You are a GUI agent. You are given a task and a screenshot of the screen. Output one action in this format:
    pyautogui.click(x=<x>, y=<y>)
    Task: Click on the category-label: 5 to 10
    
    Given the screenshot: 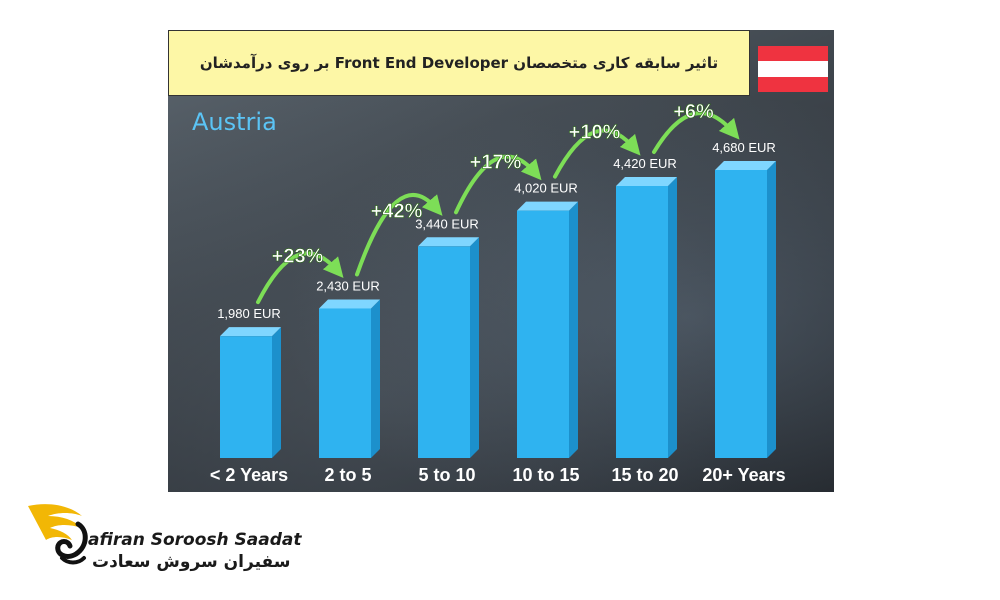 What is the action you would take?
    pyautogui.click(x=446, y=475)
    